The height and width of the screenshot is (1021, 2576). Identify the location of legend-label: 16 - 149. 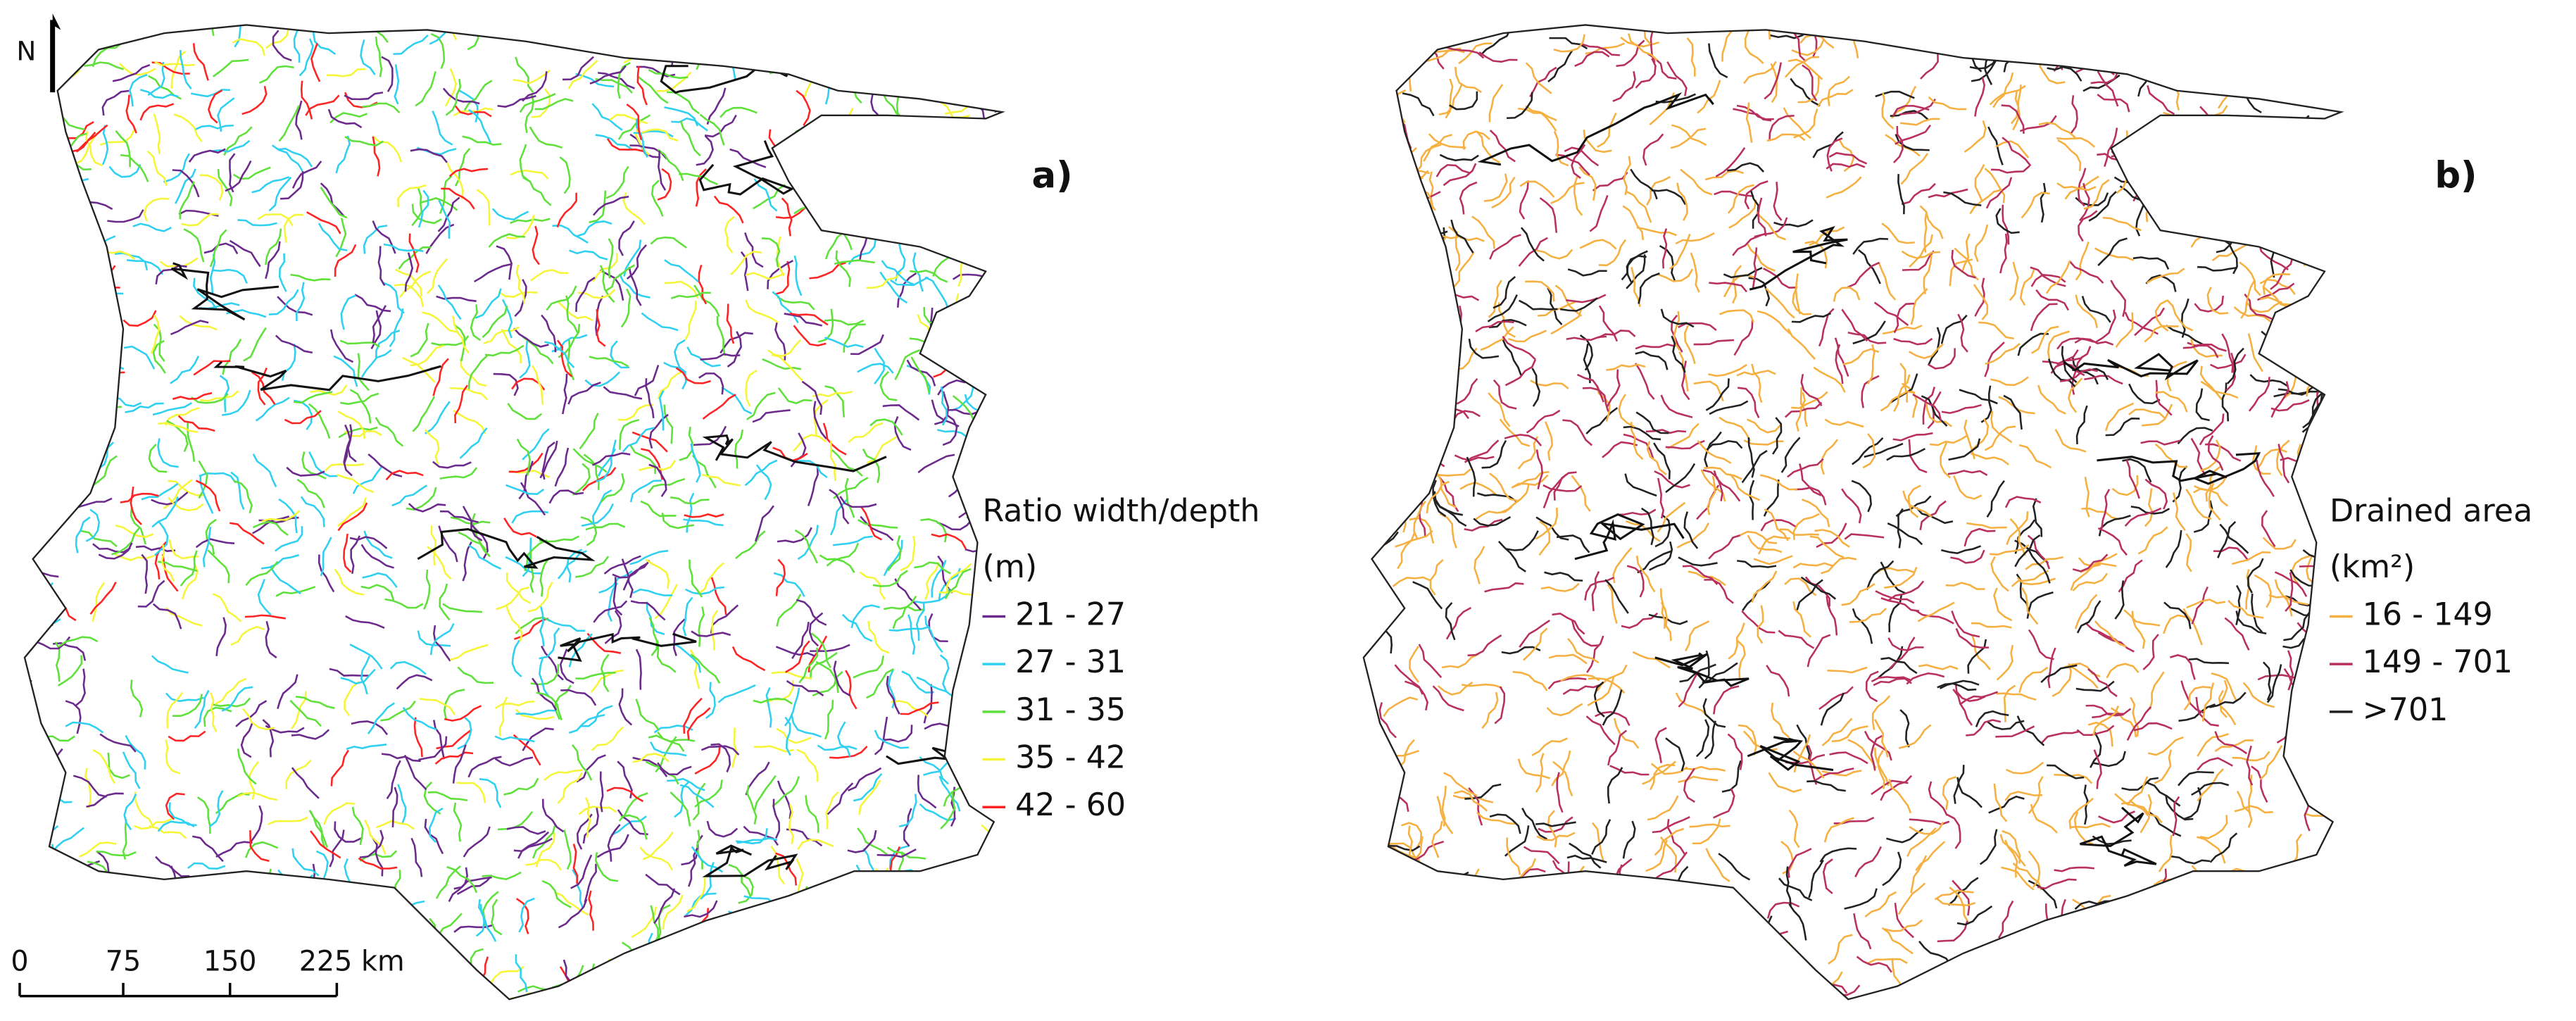
(2428, 615).